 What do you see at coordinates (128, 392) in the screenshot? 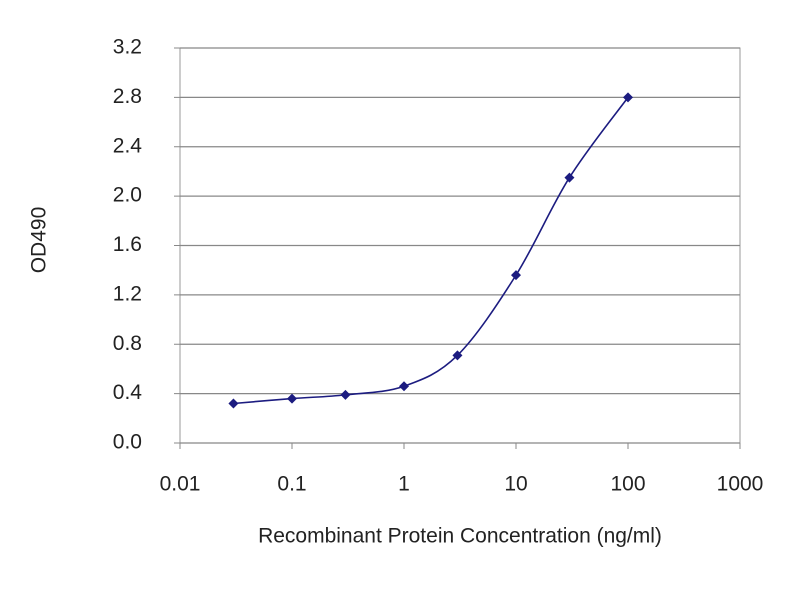
I see `y-tick-label: 0.4` at bounding box center [128, 392].